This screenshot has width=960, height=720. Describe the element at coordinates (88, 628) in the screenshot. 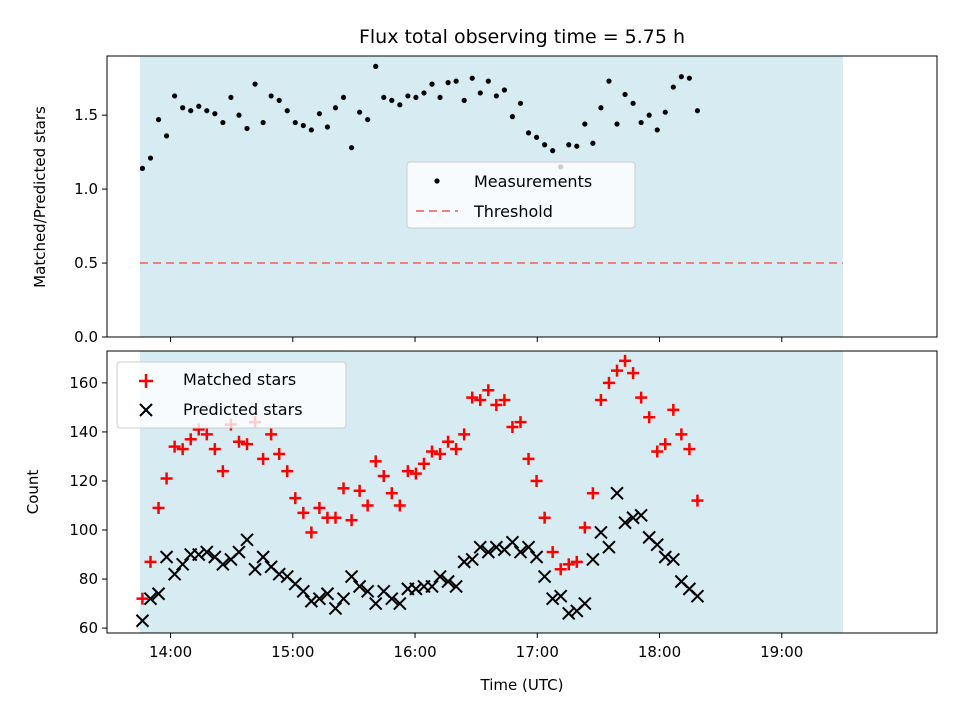

I see `bottom-ytick-label: 60` at that location.